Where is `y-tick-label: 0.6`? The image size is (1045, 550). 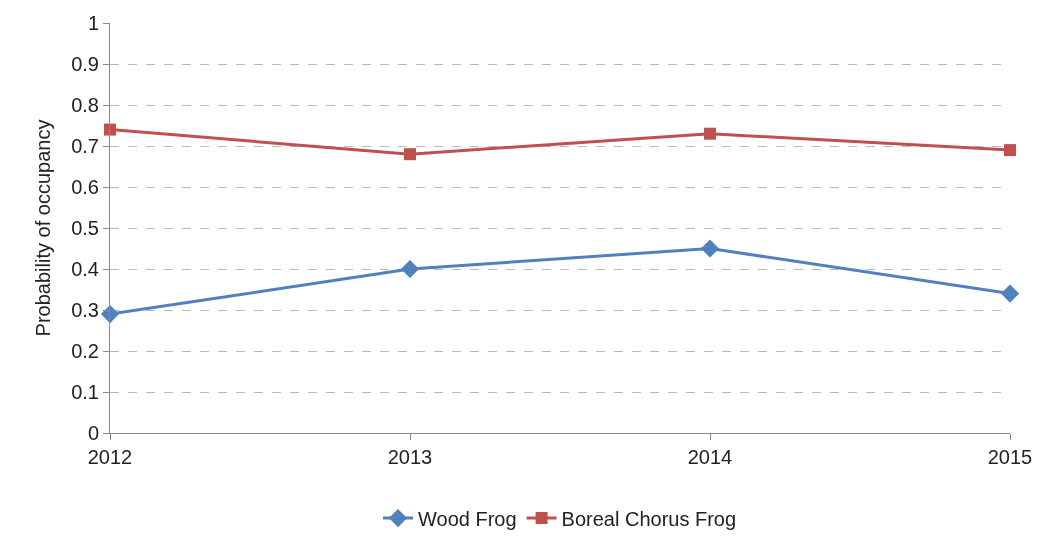 y-tick-label: 0.6 is located at coordinates (85, 187).